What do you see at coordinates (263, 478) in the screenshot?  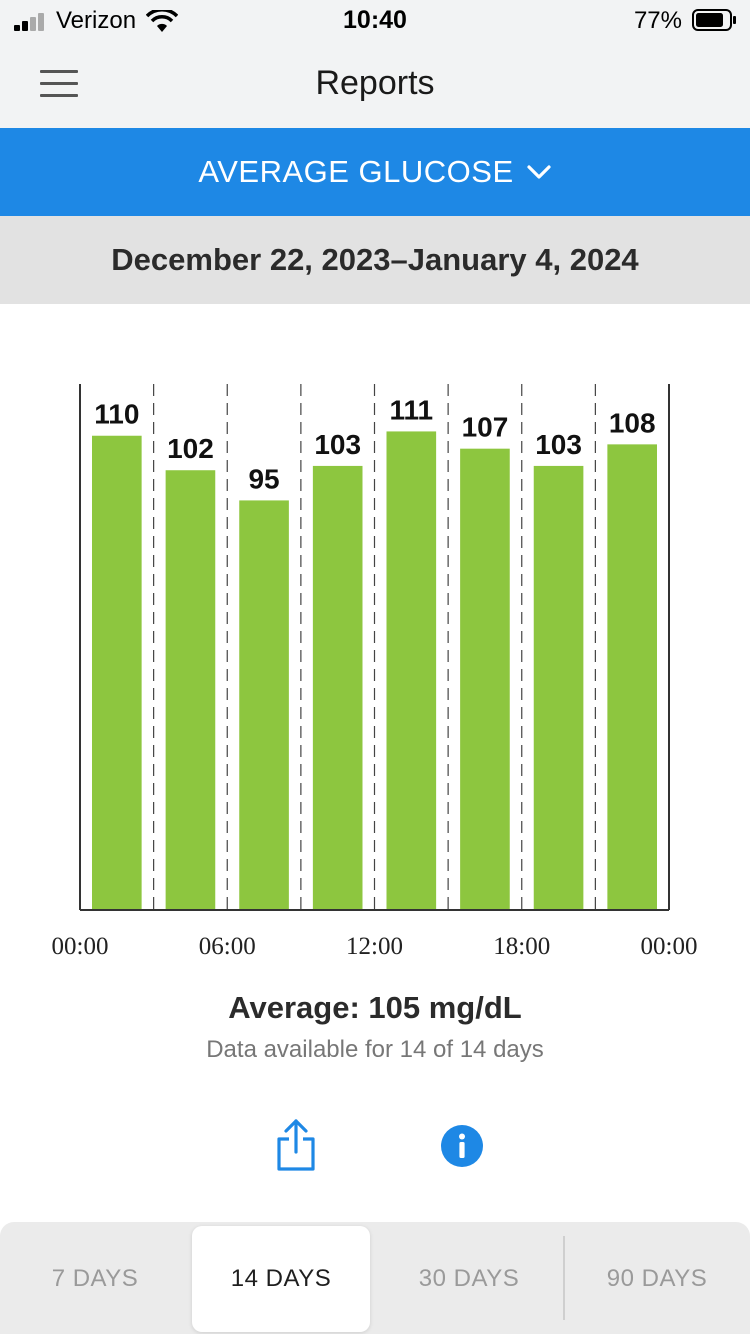 I see `bar-value-label: 95` at bounding box center [263, 478].